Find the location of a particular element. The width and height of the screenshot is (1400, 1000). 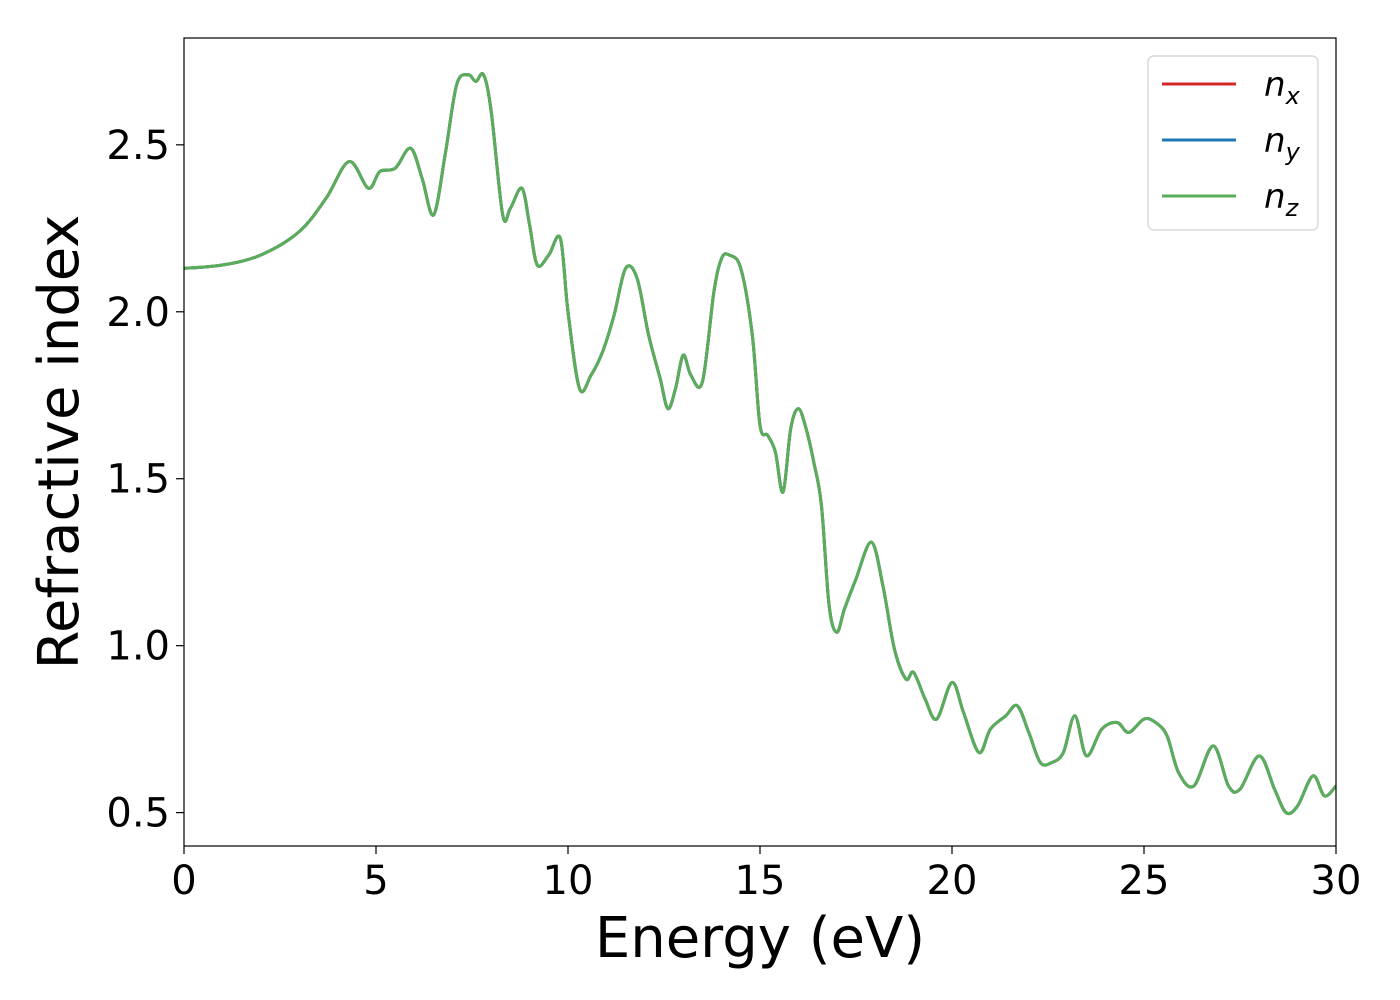

y-tick-label: 2.0 is located at coordinates (138, 313).